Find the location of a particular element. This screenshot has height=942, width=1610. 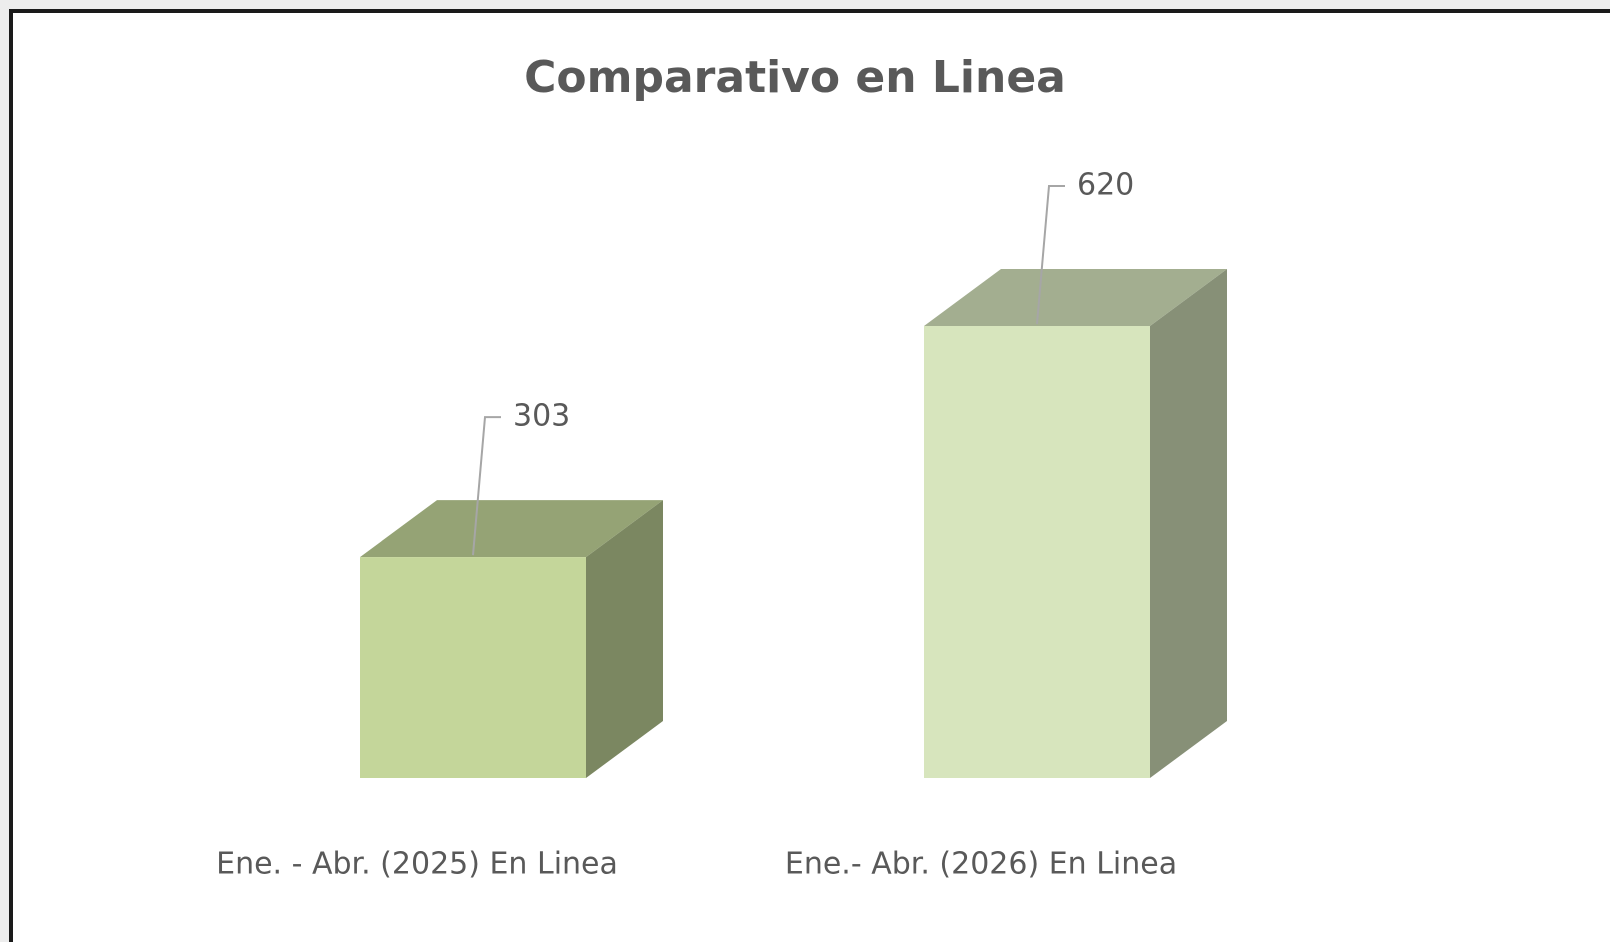

data-label: 303 is located at coordinates (541, 416).